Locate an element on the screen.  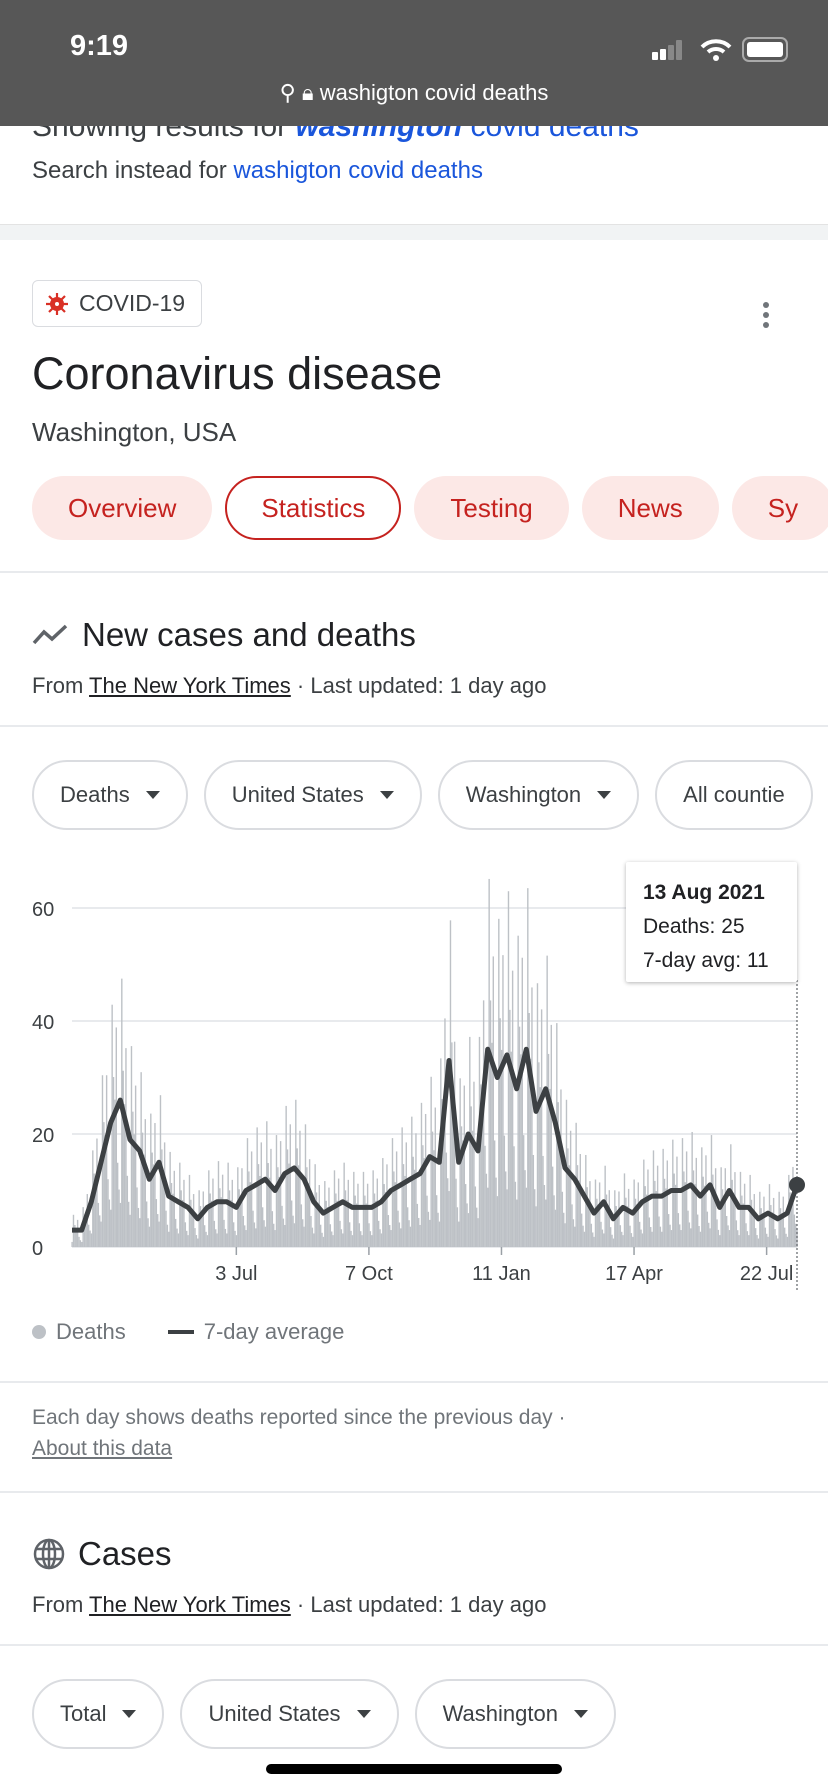
county-dropdown: All countie is located at coordinates (734, 795).